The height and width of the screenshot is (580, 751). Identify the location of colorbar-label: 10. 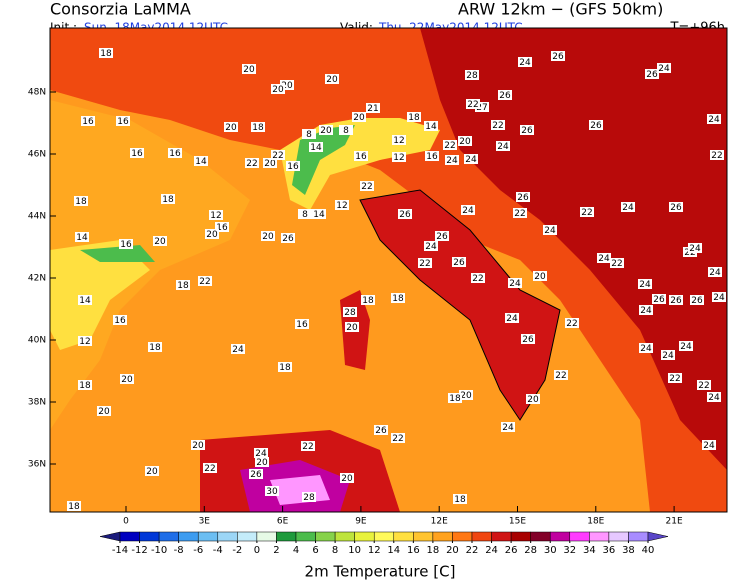
(354, 550).